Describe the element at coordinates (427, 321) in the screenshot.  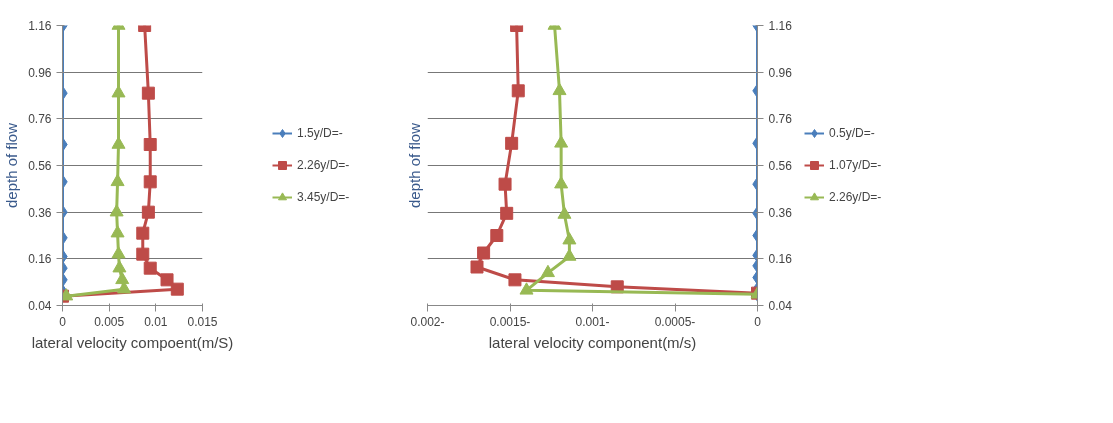
I see `x-tick-label: 0.002-` at that location.